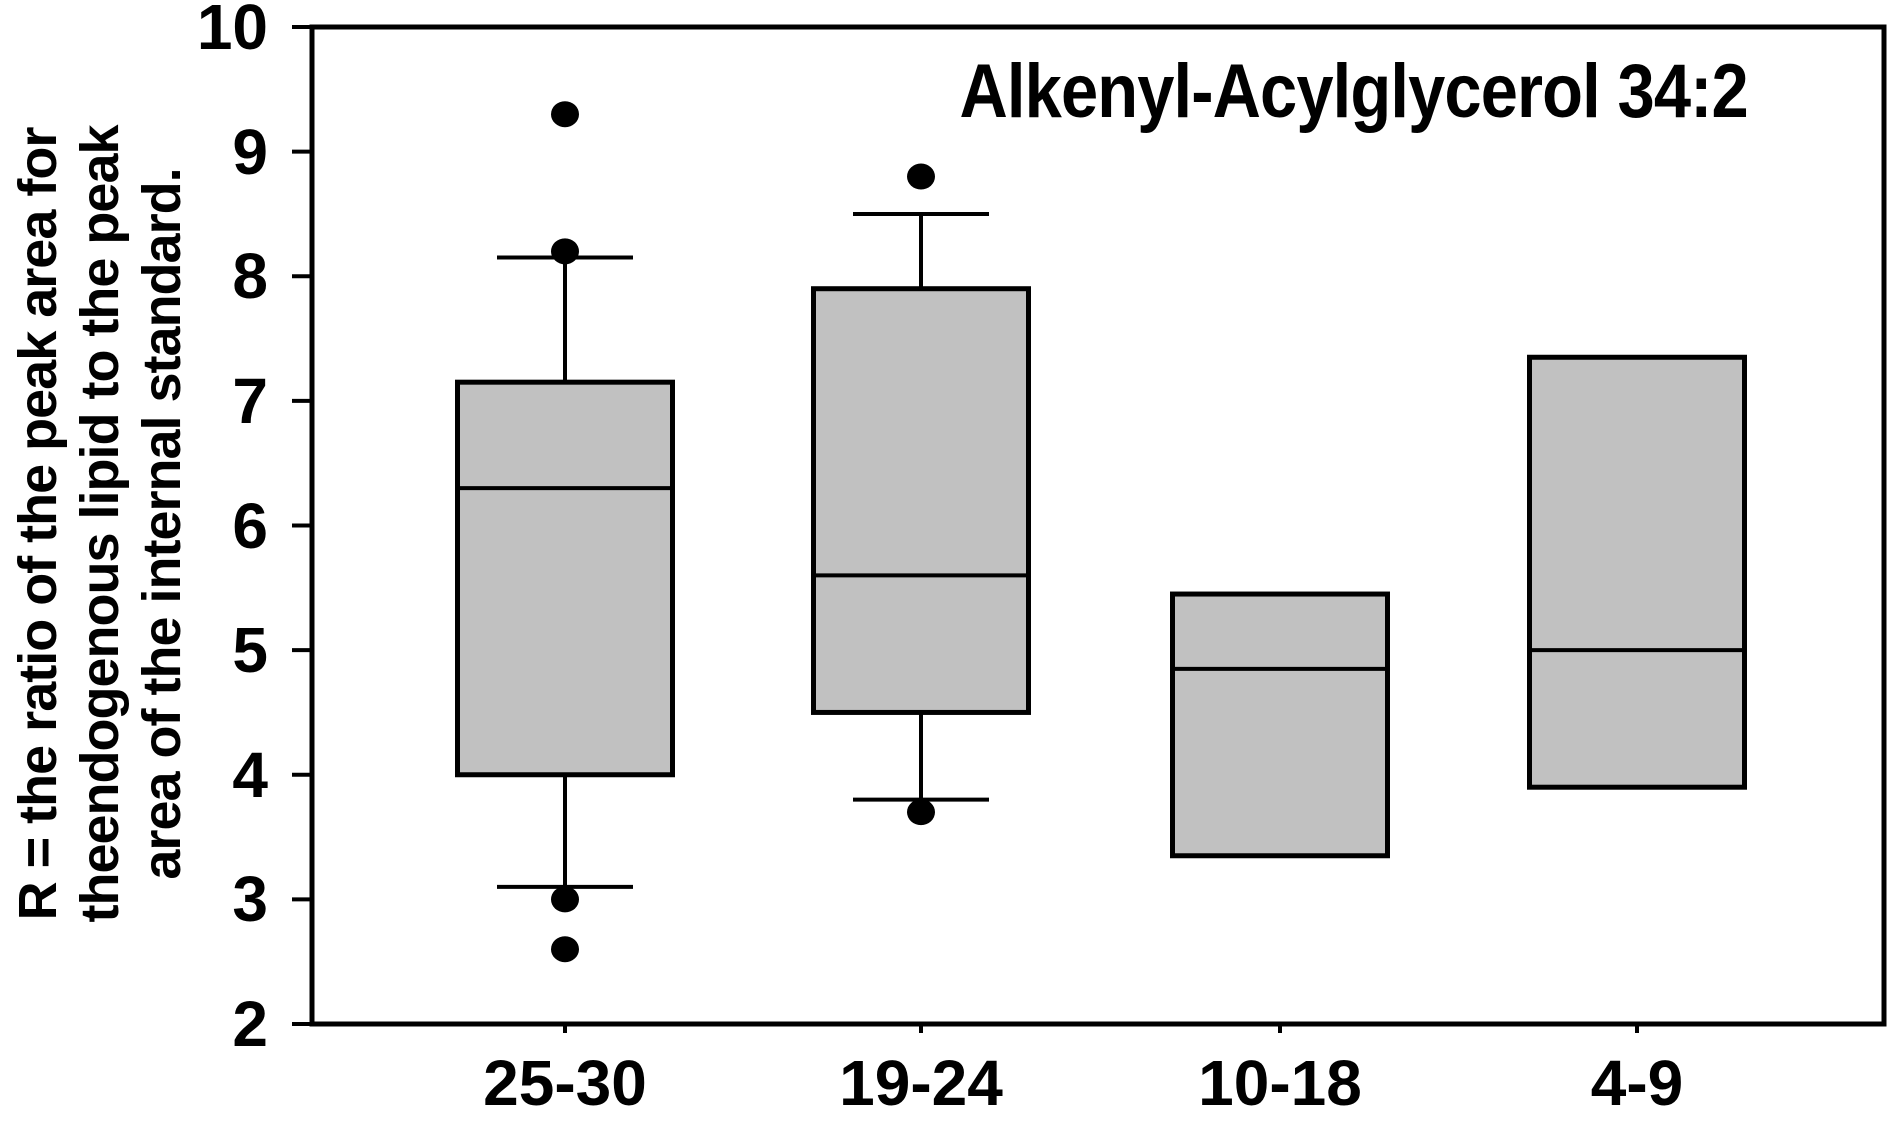 The width and height of the screenshot is (1888, 1141). Describe the element at coordinates (1637, 1083) in the screenshot. I see `x-category-label-4-9: 4-9` at that location.